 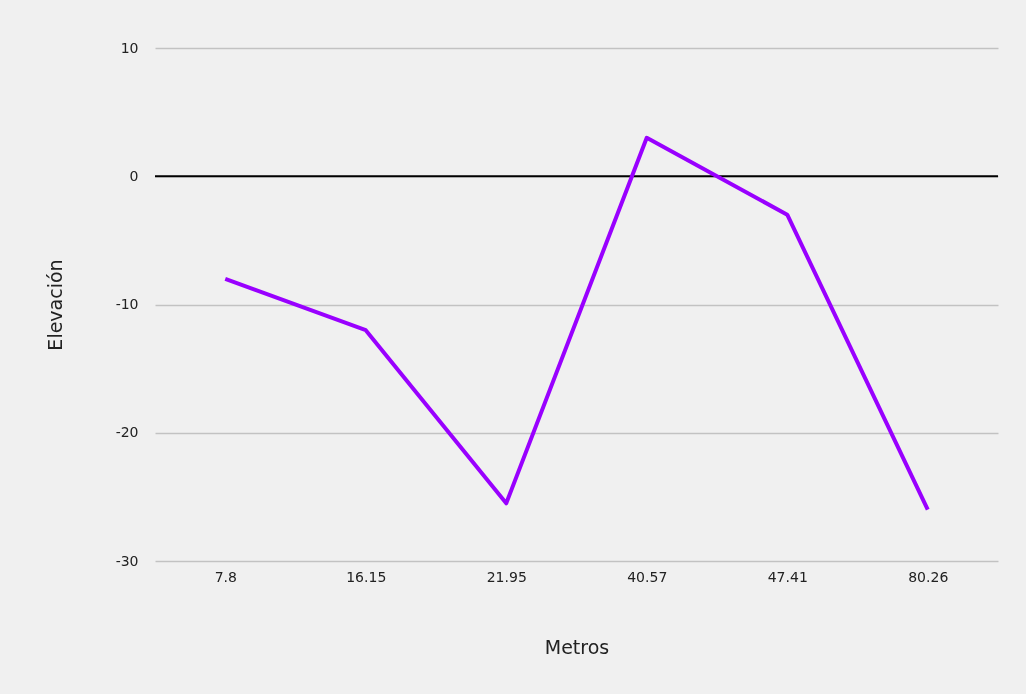 What do you see at coordinates (54, 305) in the screenshot?
I see `y-axis-title: Elevación` at bounding box center [54, 305].